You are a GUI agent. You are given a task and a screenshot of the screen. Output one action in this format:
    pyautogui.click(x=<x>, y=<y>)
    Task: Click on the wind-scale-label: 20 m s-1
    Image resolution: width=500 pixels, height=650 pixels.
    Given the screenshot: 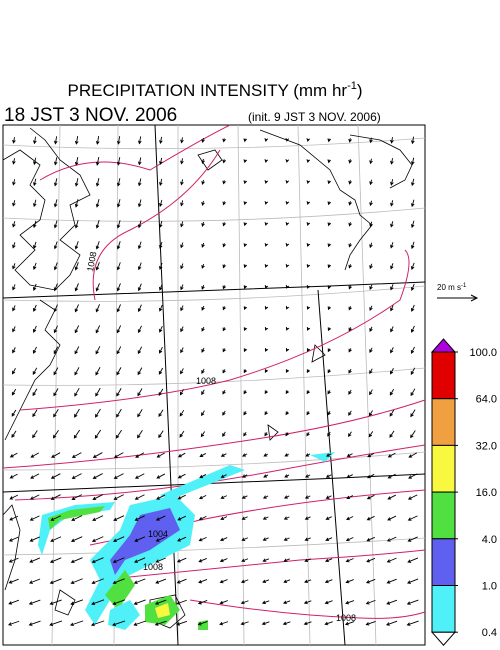 What is the action you would take?
    pyautogui.click(x=452, y=287)
    